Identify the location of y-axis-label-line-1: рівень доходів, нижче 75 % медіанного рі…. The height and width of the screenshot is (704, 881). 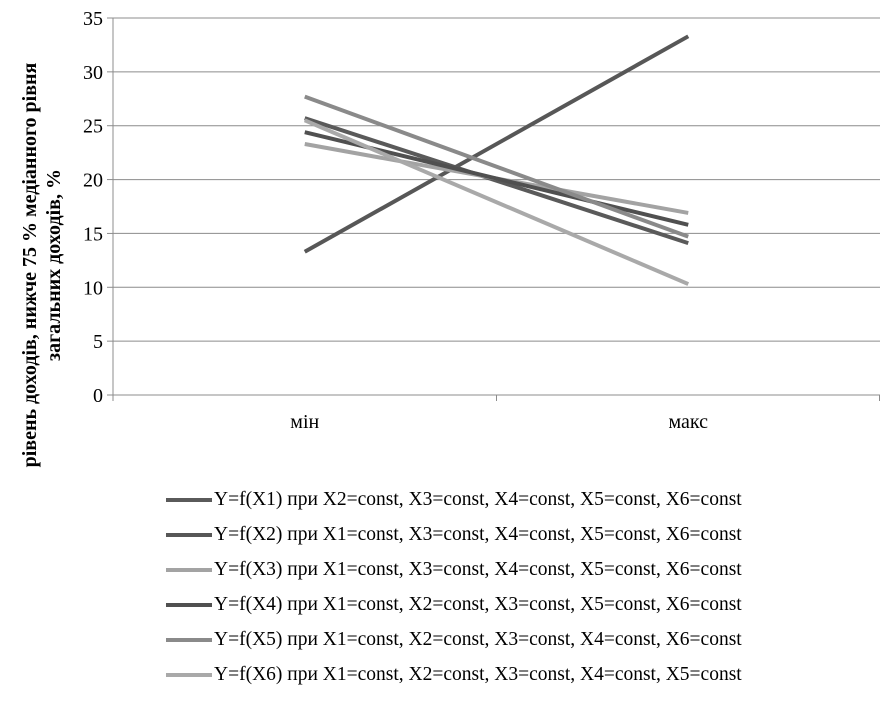
(30, 265).